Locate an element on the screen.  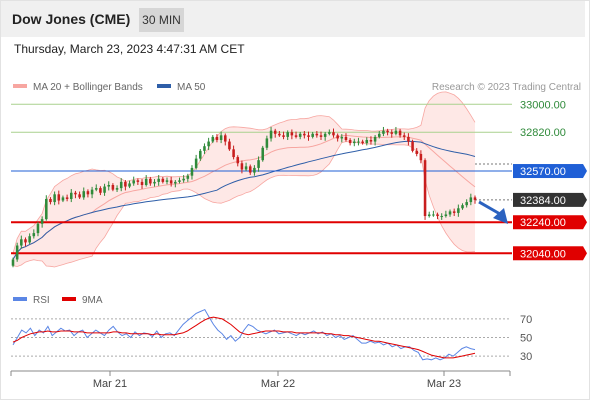
x-tick-label: Mar 23 is located at coordinates (444, 384).